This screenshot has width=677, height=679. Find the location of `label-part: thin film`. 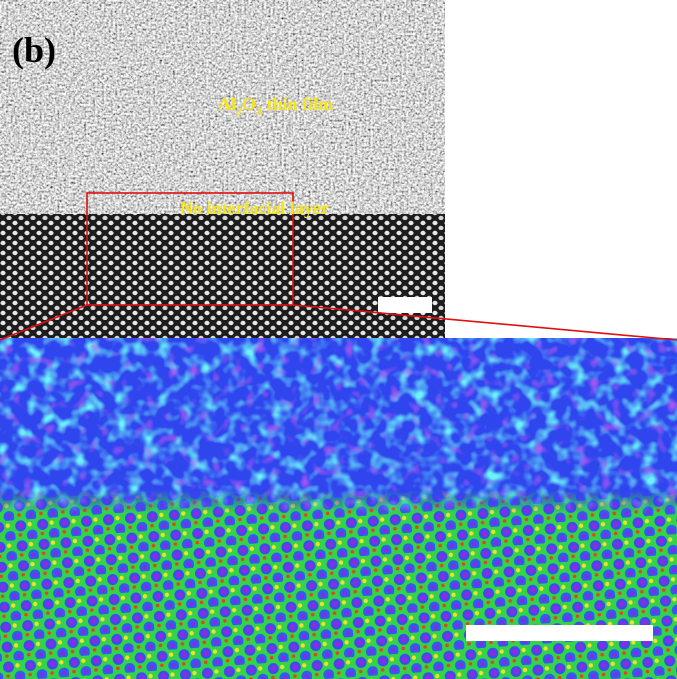

label-part: thin film is located at coordinates (297, 104).